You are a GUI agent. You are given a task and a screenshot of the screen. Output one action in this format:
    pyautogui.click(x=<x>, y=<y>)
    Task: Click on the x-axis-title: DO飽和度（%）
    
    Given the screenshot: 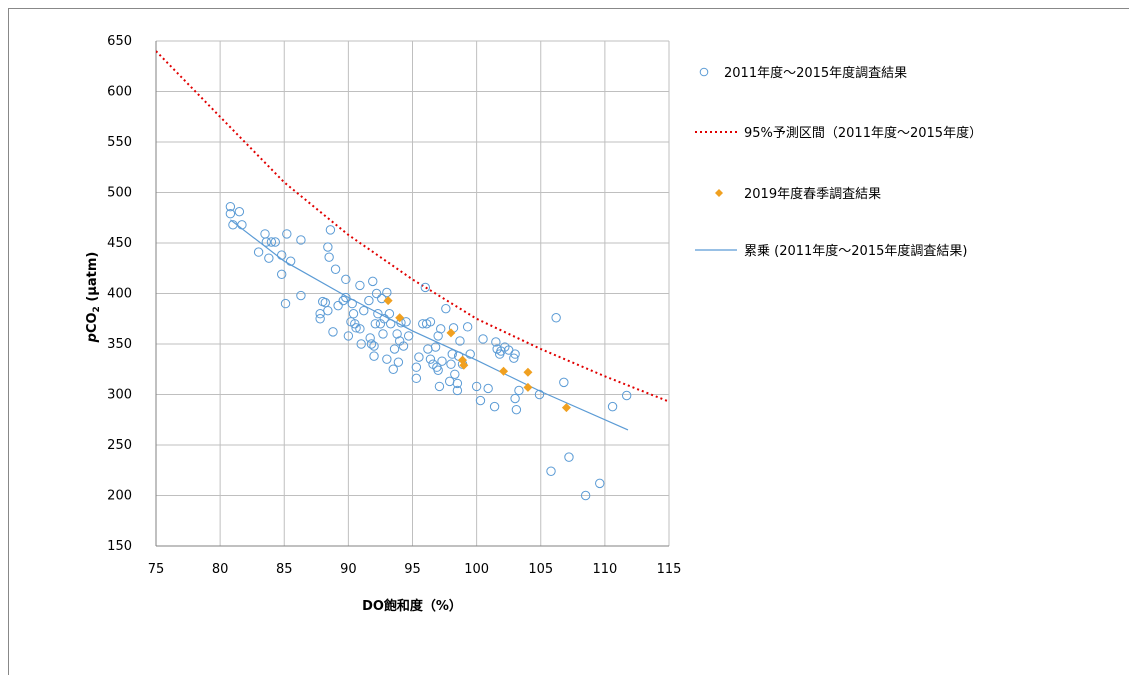 What is the action you would take?
    pyautogui.click(x=412, y=606)
    